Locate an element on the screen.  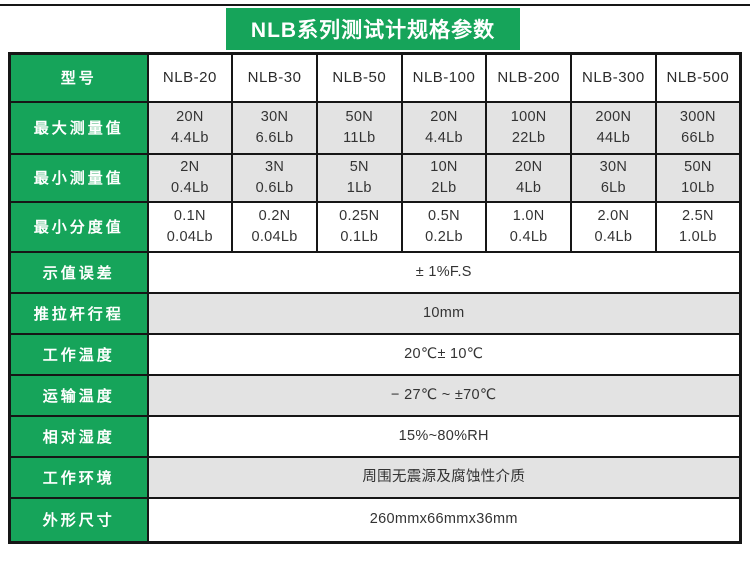
spec-value-cell: 200N 44Lb is located at coordinates (613, 127).